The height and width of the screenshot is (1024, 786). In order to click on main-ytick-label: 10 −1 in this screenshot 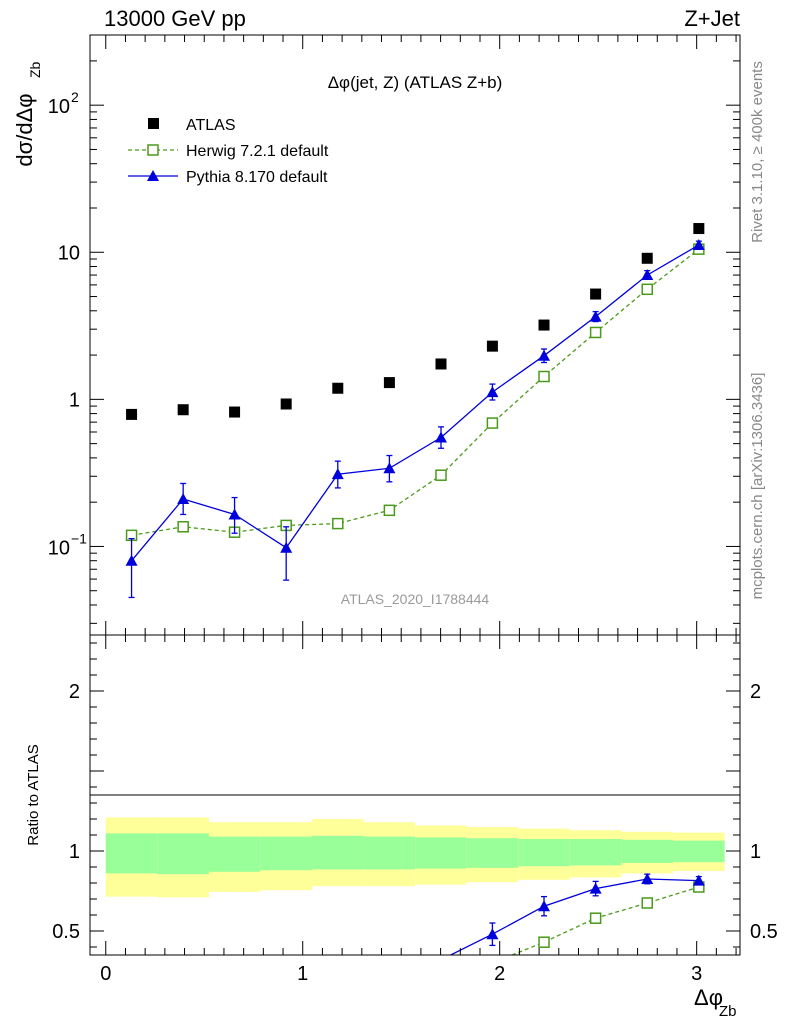, I will do `click(67, 544)`.